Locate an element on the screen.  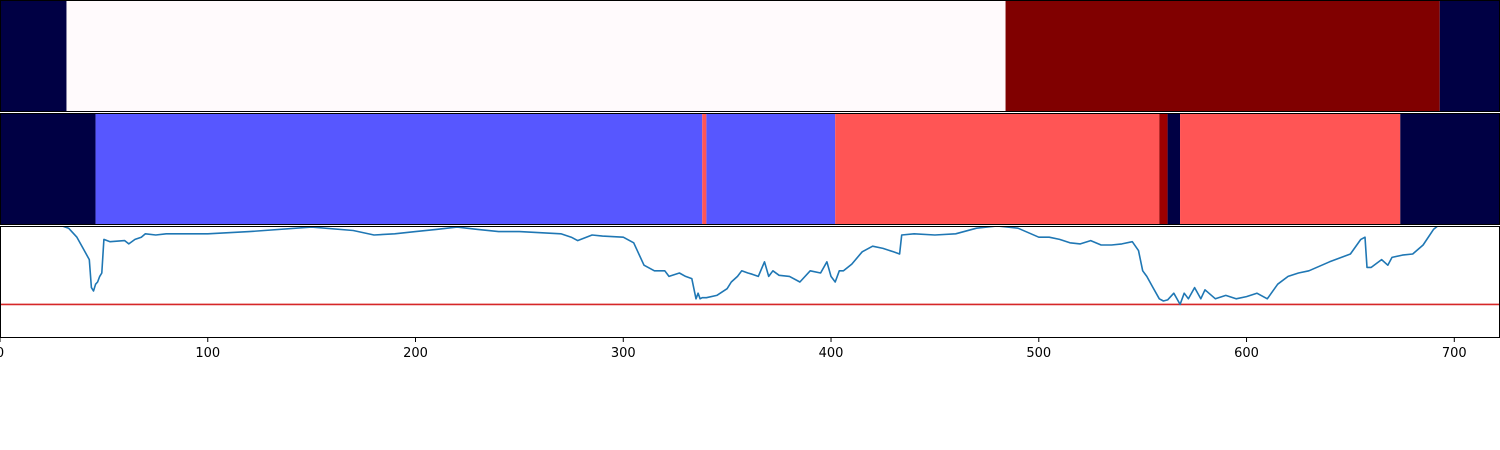
x-tick-label: 600 is located at coordinates (1246, 353).